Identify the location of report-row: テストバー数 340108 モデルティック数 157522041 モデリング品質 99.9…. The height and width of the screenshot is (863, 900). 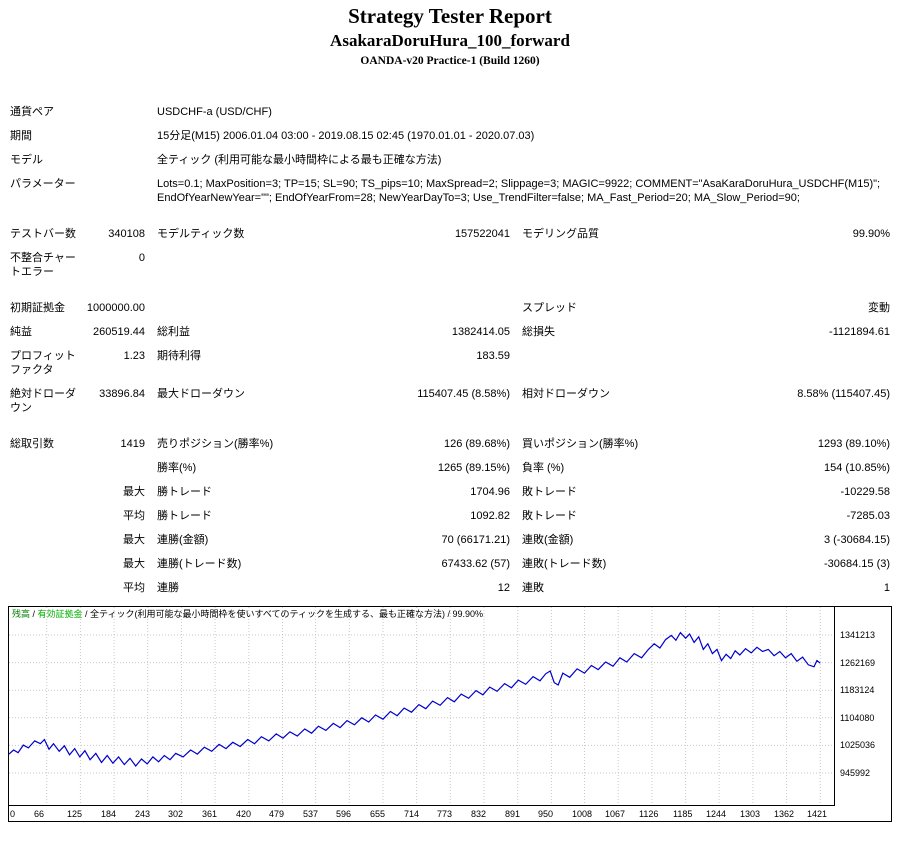
(450, 234).